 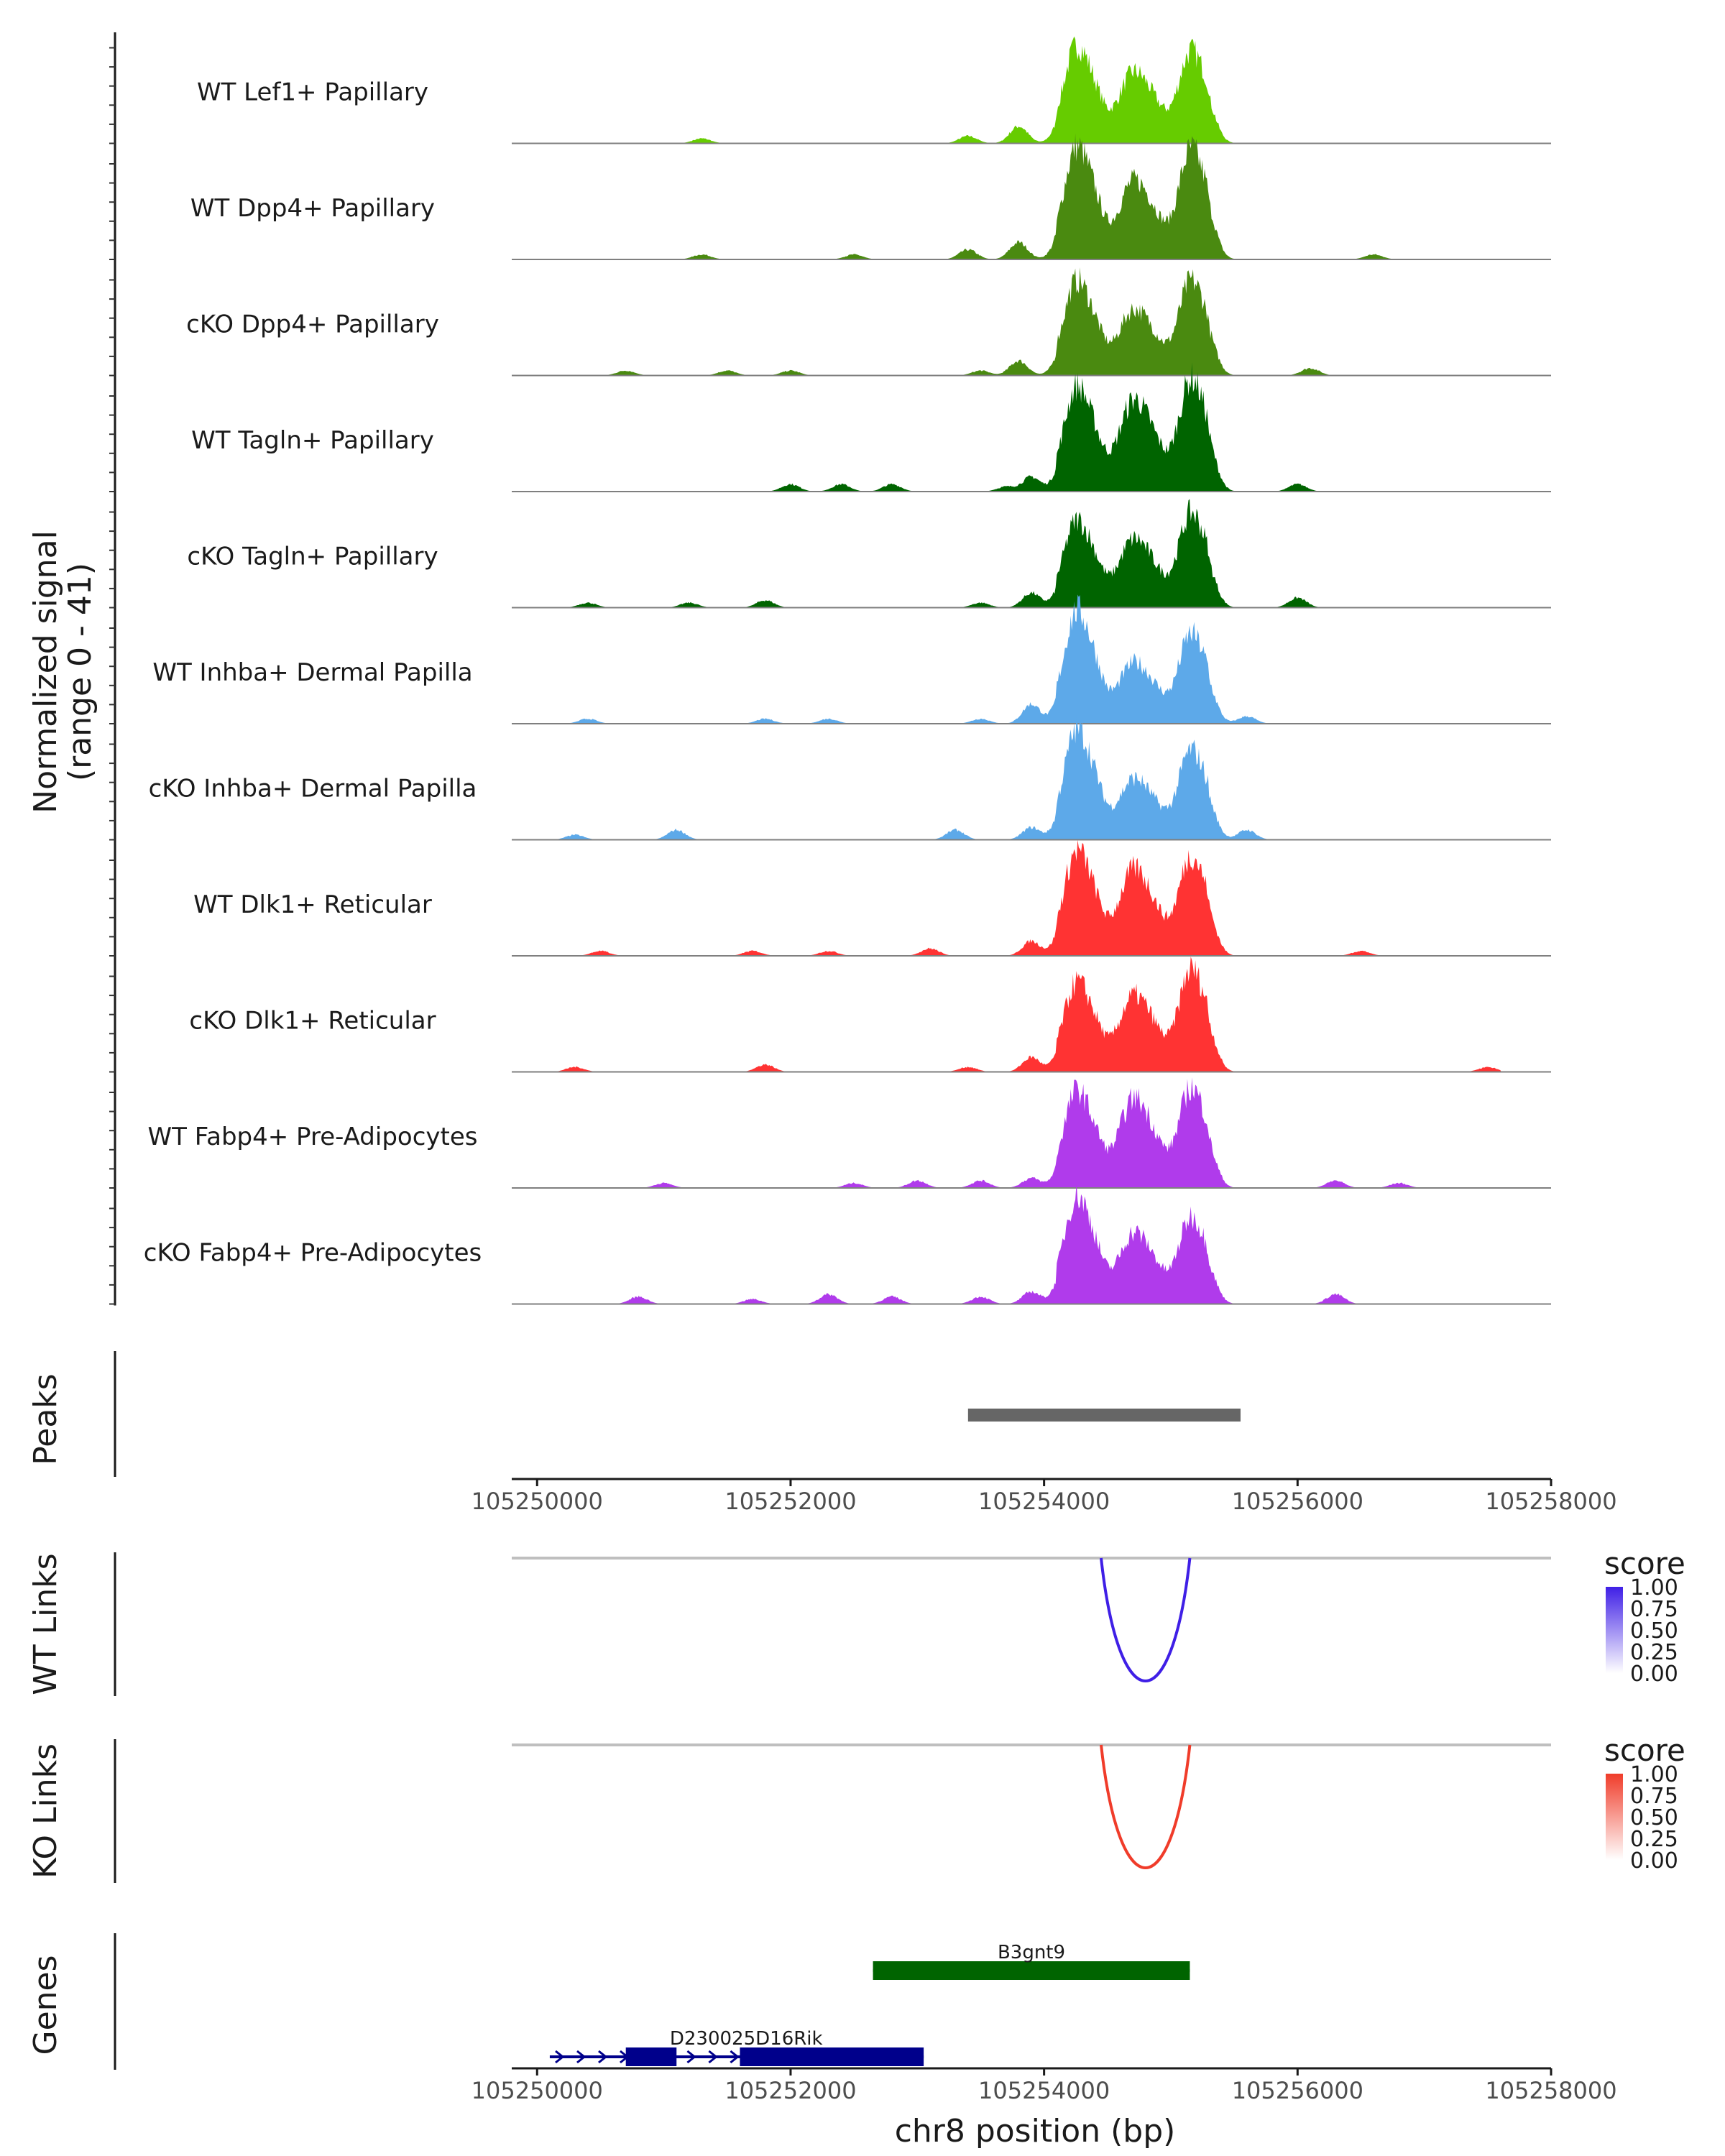 I want to click on coverage-track: cKO Inhba+ Dermal Papilla, so click(x=850, y=778).